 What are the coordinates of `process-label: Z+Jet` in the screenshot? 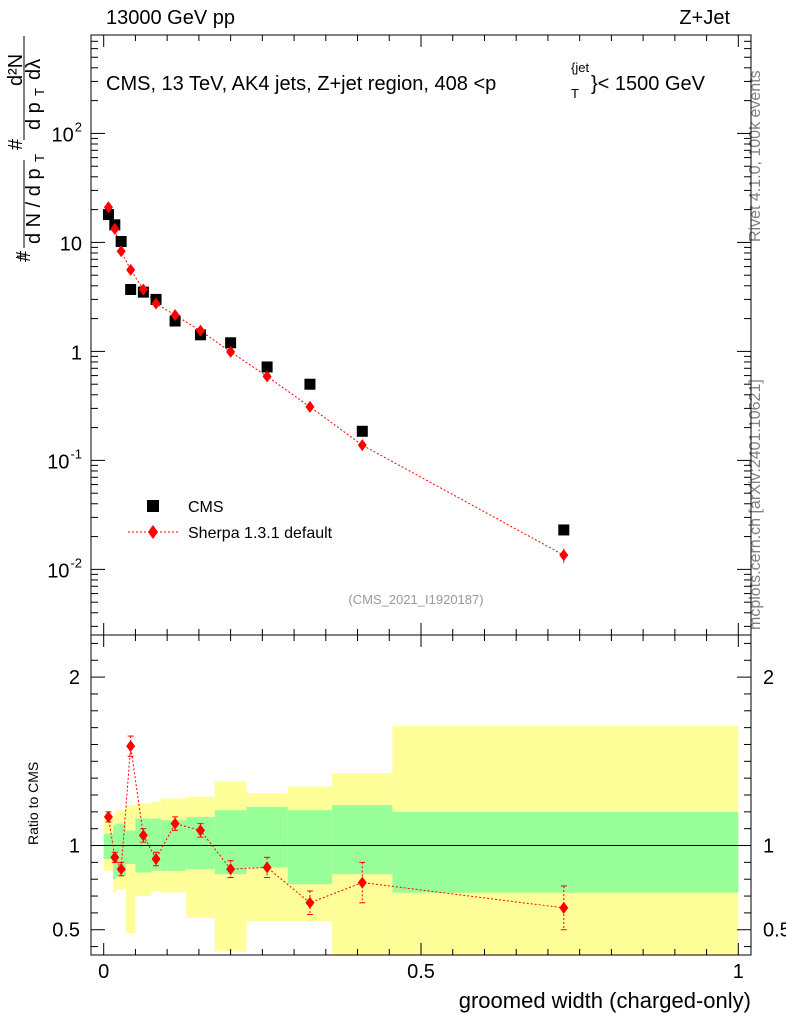 It's located at (704, 18).